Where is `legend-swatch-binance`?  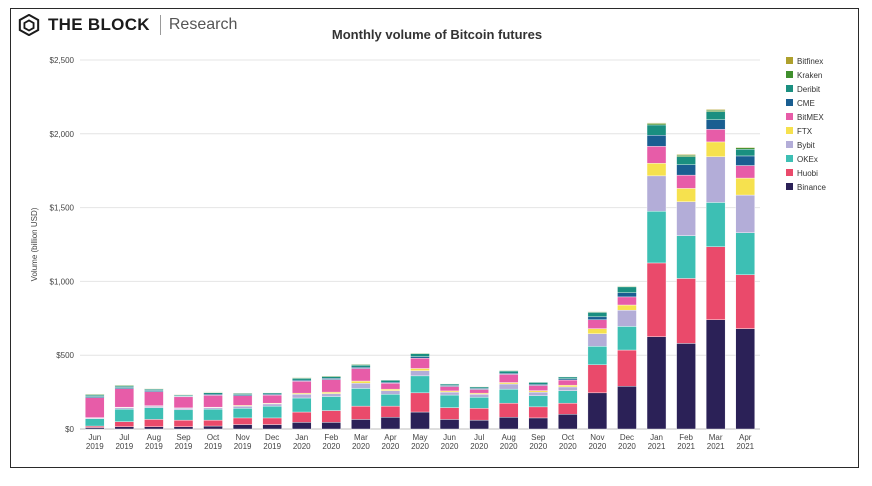 legend-swatch-binance is located at coordinates (789, 186).